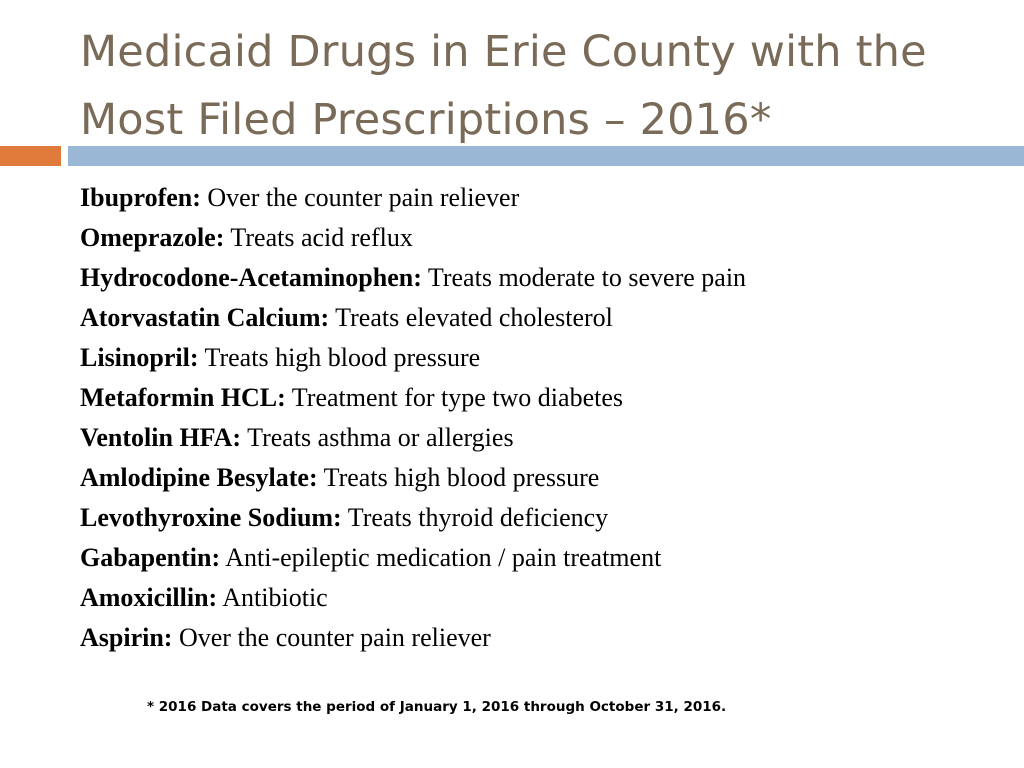 The height and width of the screenshot is (768, 1024). I want to click on drug-item: Amoxicillin: Antibiotic, so click(413, 598).